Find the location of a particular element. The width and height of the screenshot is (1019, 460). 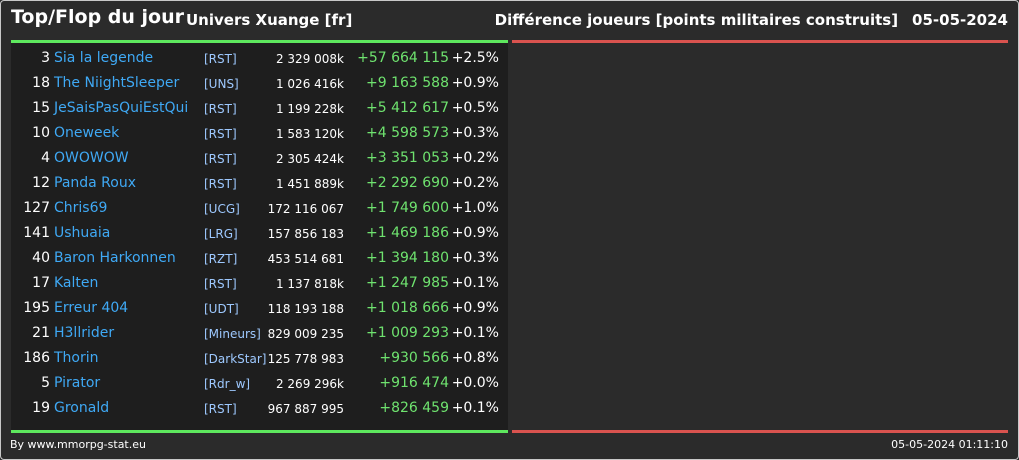

top-bar-lower is located at coordinates (259, 431).